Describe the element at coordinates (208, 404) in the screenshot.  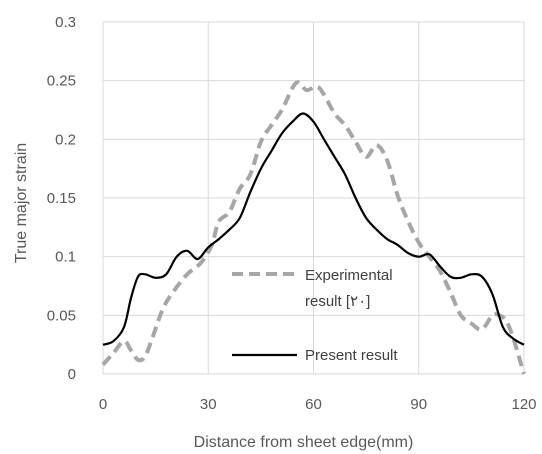
I see `x-tick-label: 30` at that location.